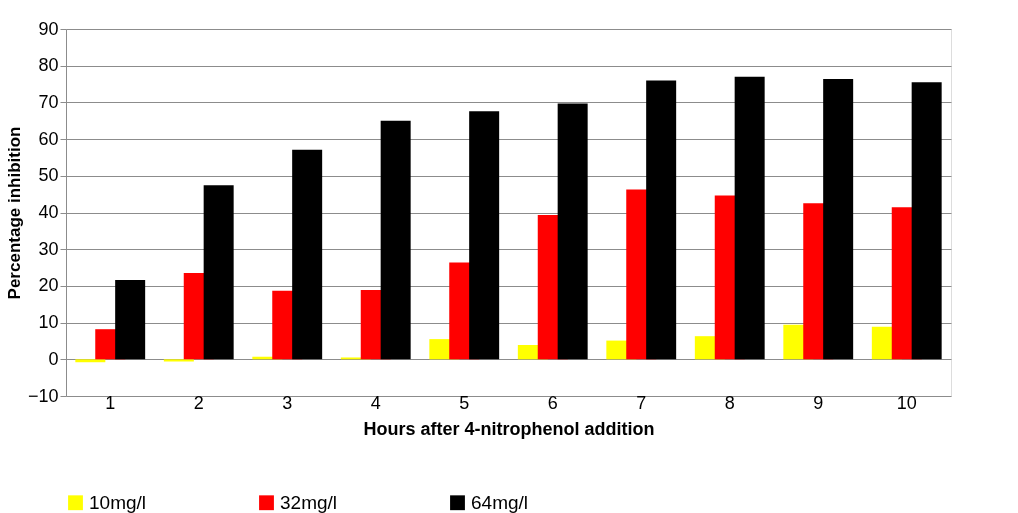 This screenshot has height=513, width=1018. I want to click on y-tick-label: 30, so click(48, 248).